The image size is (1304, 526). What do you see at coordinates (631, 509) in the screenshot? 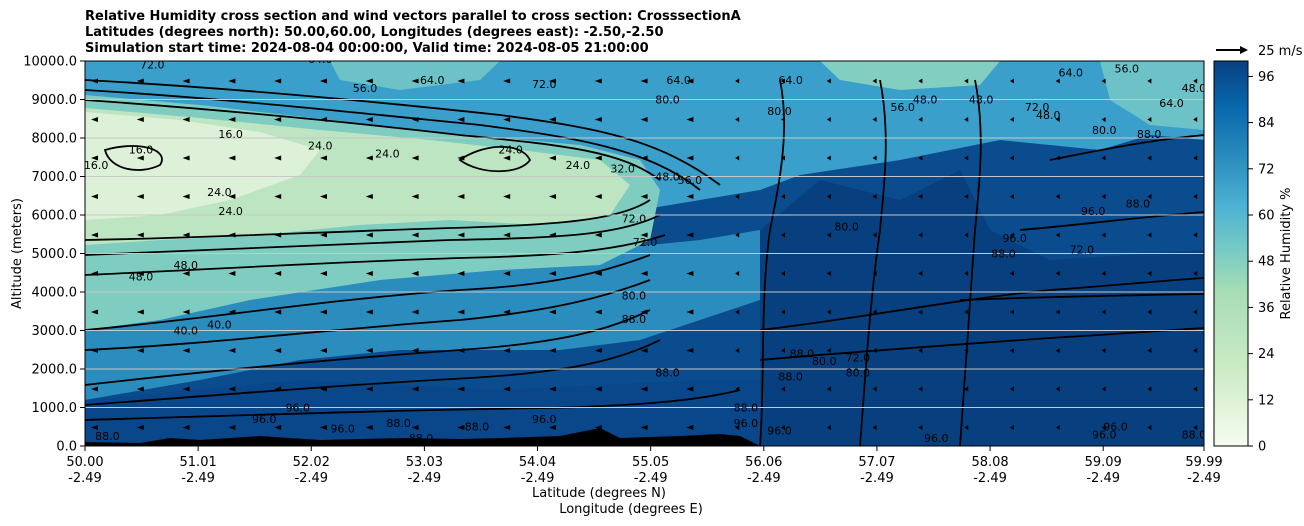
I see `x-axis-label-longitude: Longitude (degrees E)` at bounding box center [631, 509].